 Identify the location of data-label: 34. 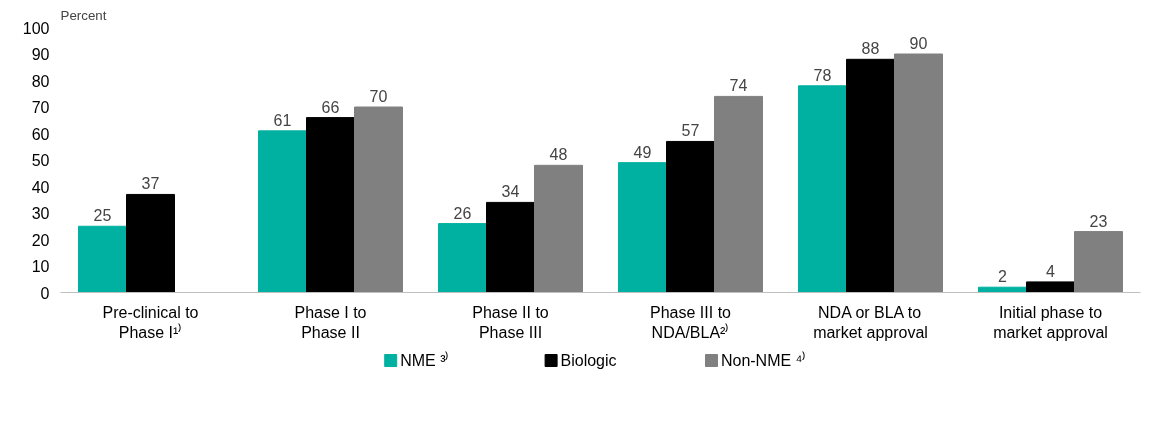
(510, 192).